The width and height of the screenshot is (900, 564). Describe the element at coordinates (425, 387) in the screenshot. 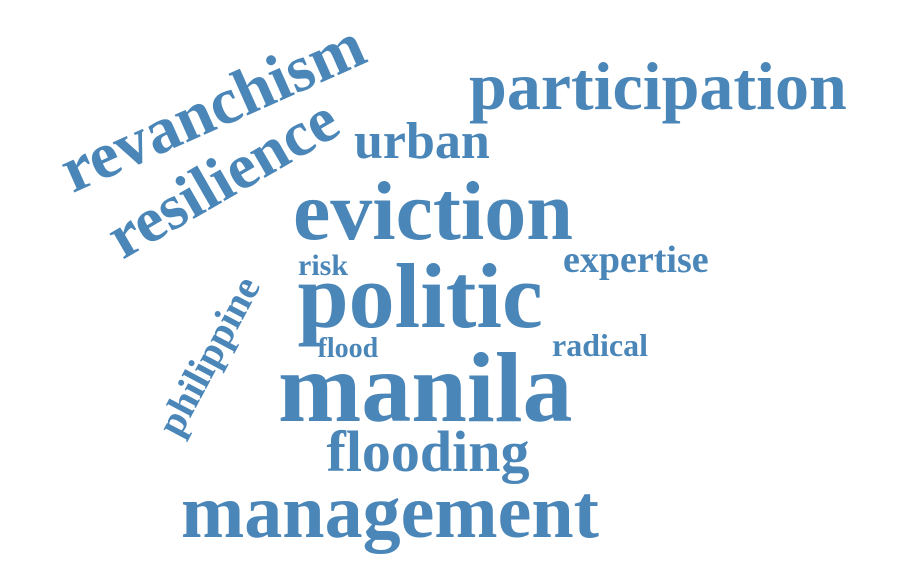

I see `word-manila: manila` at that location.